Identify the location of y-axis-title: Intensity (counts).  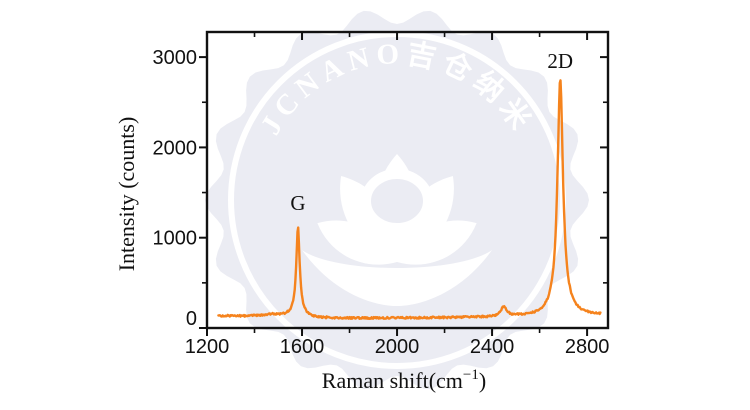
(126, 194).